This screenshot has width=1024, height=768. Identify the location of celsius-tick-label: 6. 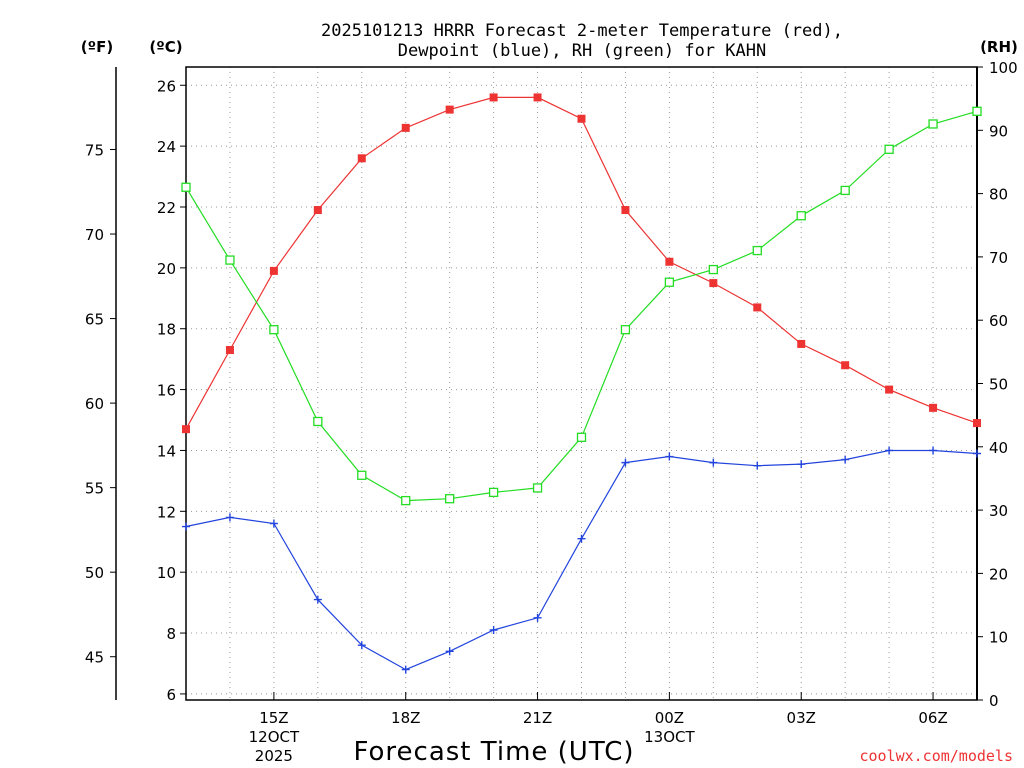
(171, 695).